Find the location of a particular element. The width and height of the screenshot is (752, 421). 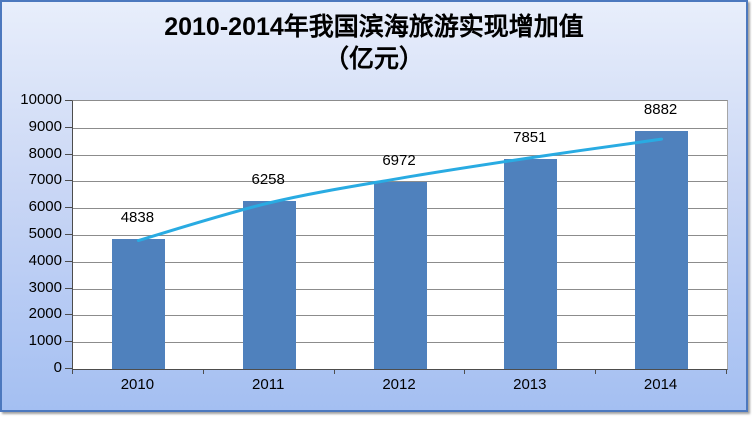

y-axis-label: 4000 is located at coordinates (45, 260).